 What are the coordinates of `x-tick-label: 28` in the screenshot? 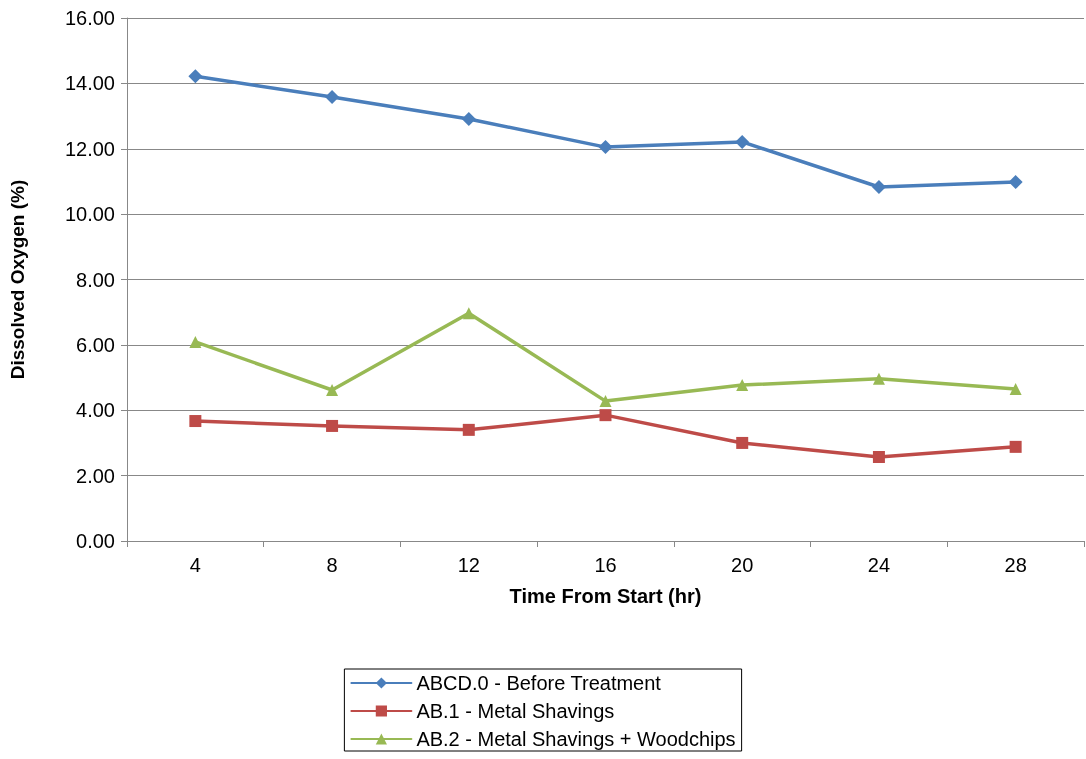 It's located at (1015, 565).